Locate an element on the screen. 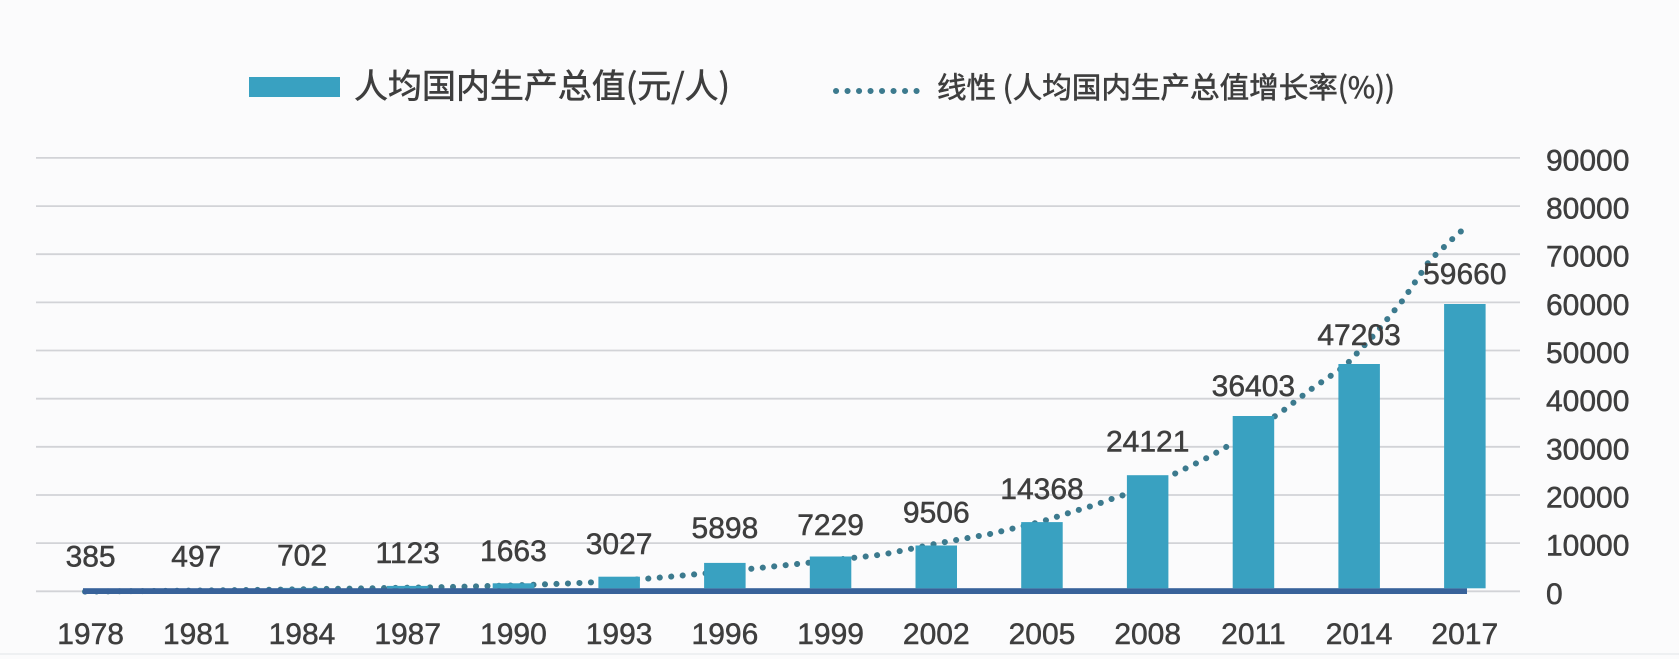 The image size is (1679, 659). svg-text: 1663 is located at coordinates (513, 551).